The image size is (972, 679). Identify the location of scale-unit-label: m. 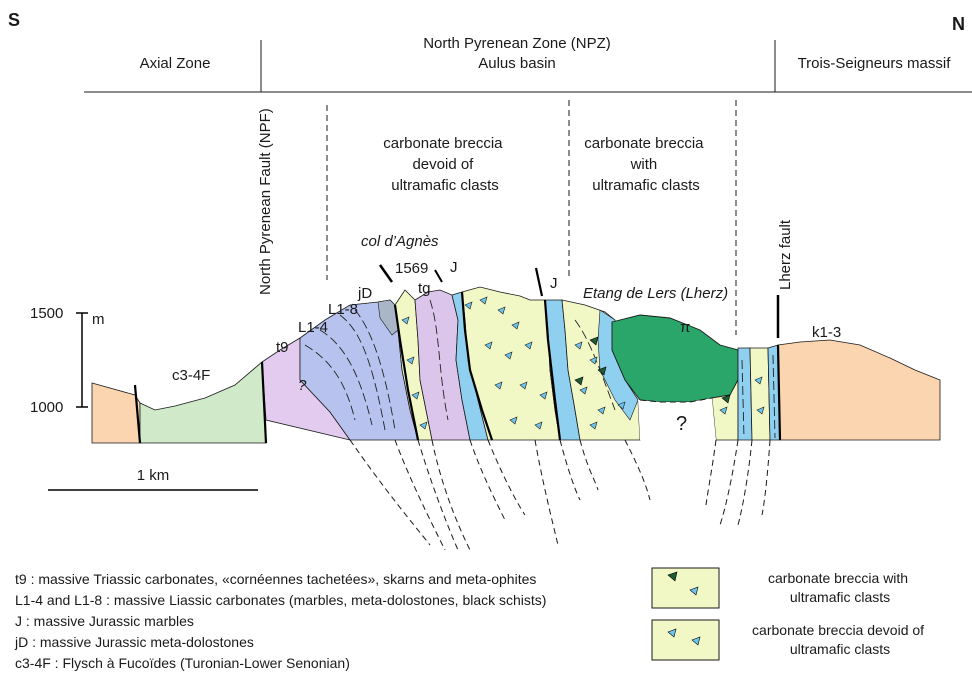
(98, 319).